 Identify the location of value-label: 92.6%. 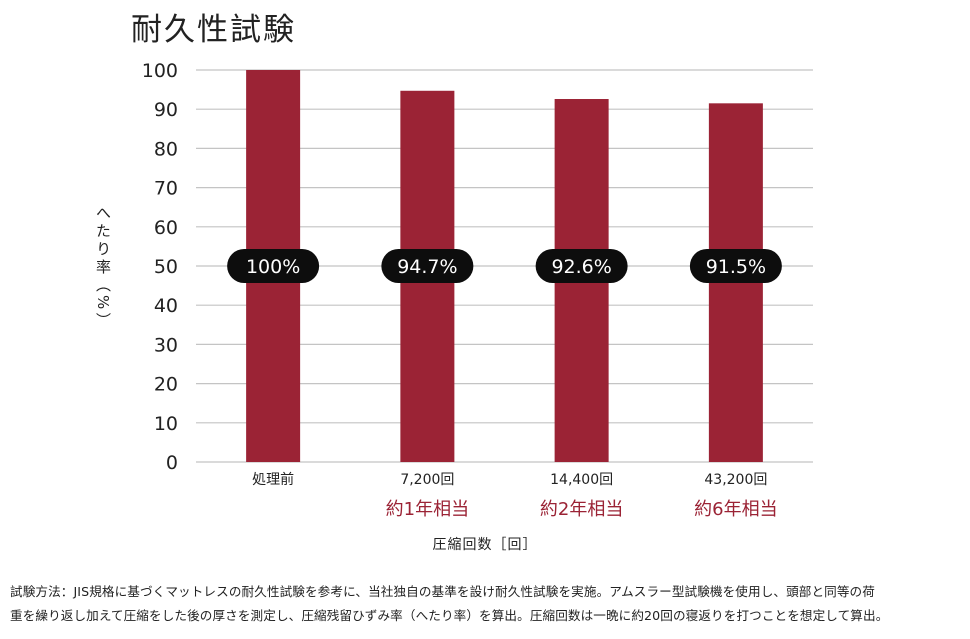
(581, 267).